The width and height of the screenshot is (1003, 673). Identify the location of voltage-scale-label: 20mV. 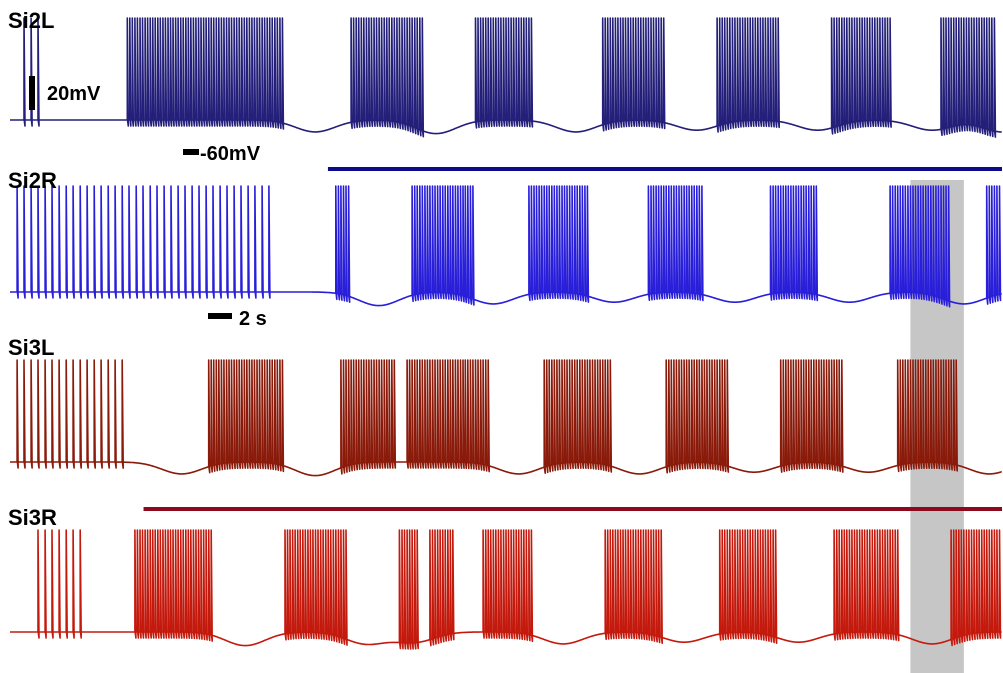
(74, 94).